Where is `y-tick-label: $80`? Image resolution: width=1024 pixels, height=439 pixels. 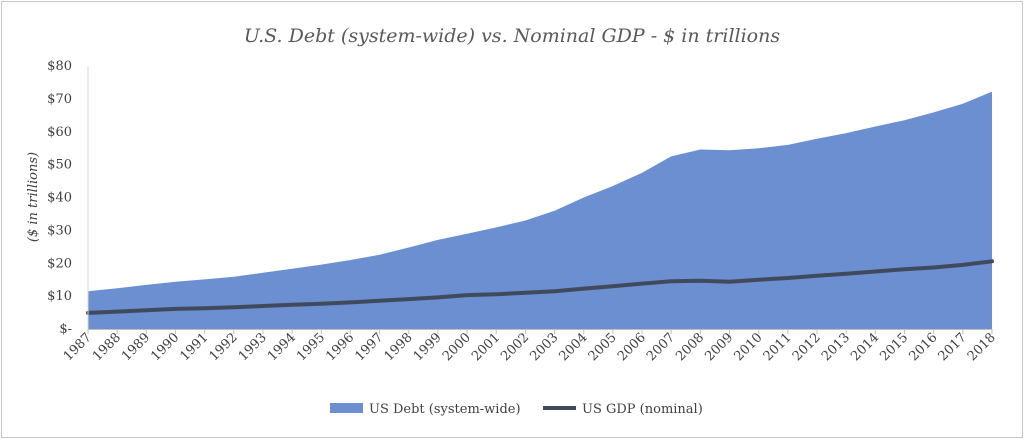
y-tick-label: $80 is located at coordinates (59, 66).